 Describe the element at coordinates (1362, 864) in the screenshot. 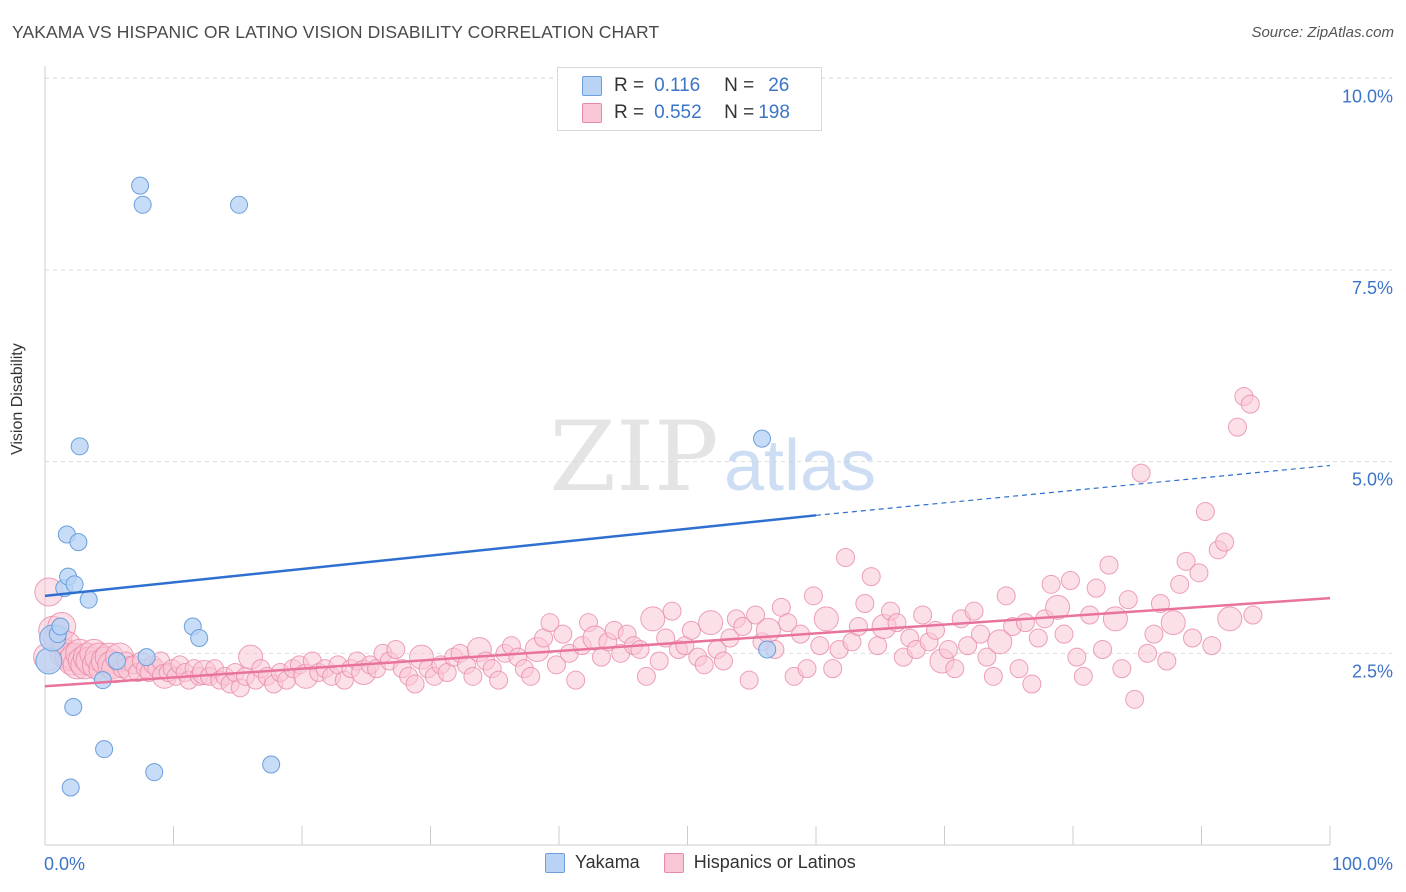

I see `x-tick-label: 100.0%` at that location.